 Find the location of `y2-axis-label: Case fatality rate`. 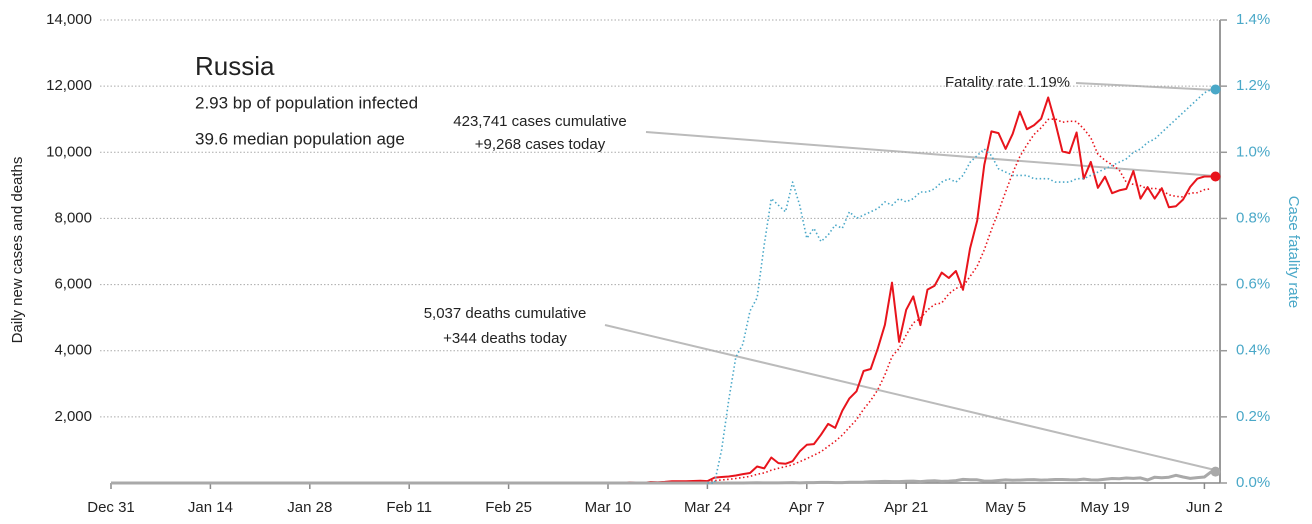

y2-axis-label: Case fatality rate is located at coordinates (1293, 252).